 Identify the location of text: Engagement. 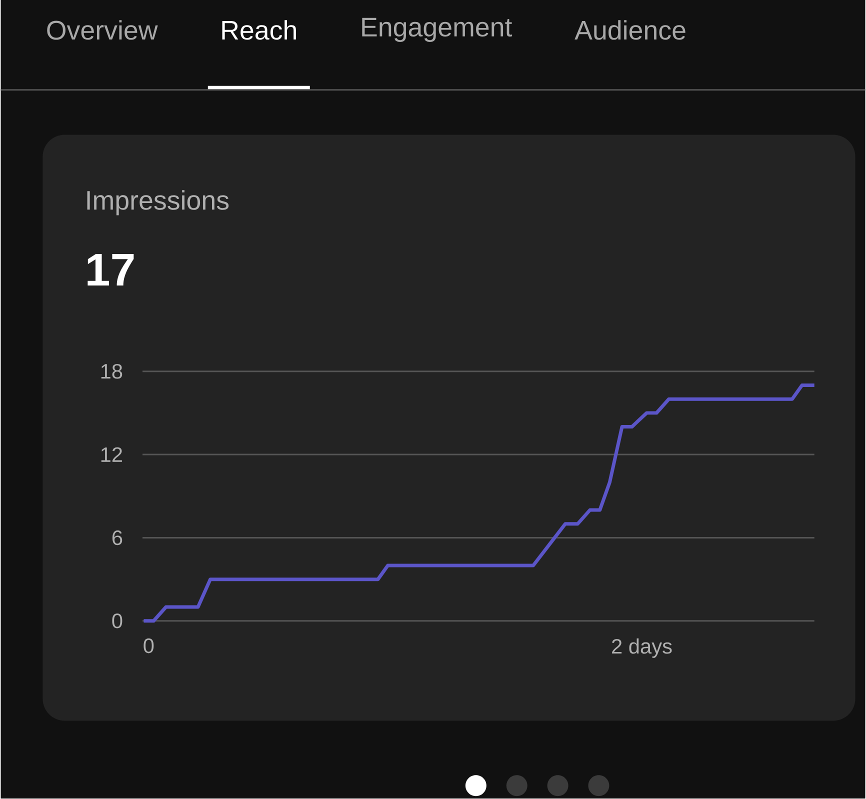
(437, 30).